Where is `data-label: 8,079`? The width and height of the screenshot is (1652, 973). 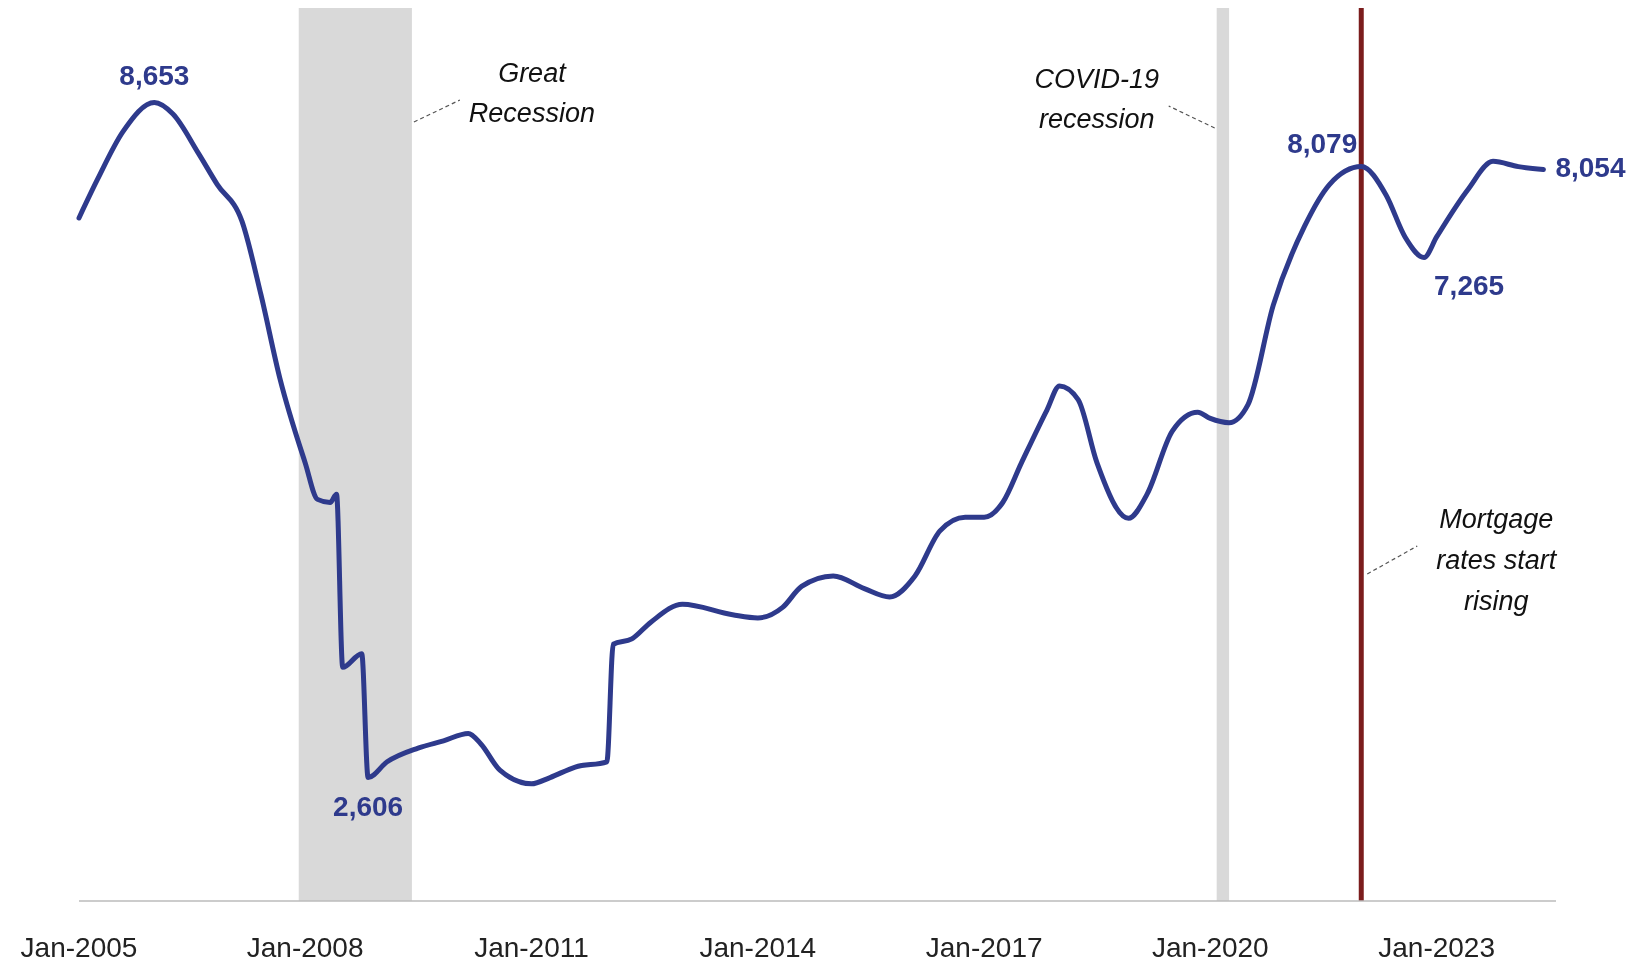 data-label: 8,079 is located at coordinates (1322, 143).